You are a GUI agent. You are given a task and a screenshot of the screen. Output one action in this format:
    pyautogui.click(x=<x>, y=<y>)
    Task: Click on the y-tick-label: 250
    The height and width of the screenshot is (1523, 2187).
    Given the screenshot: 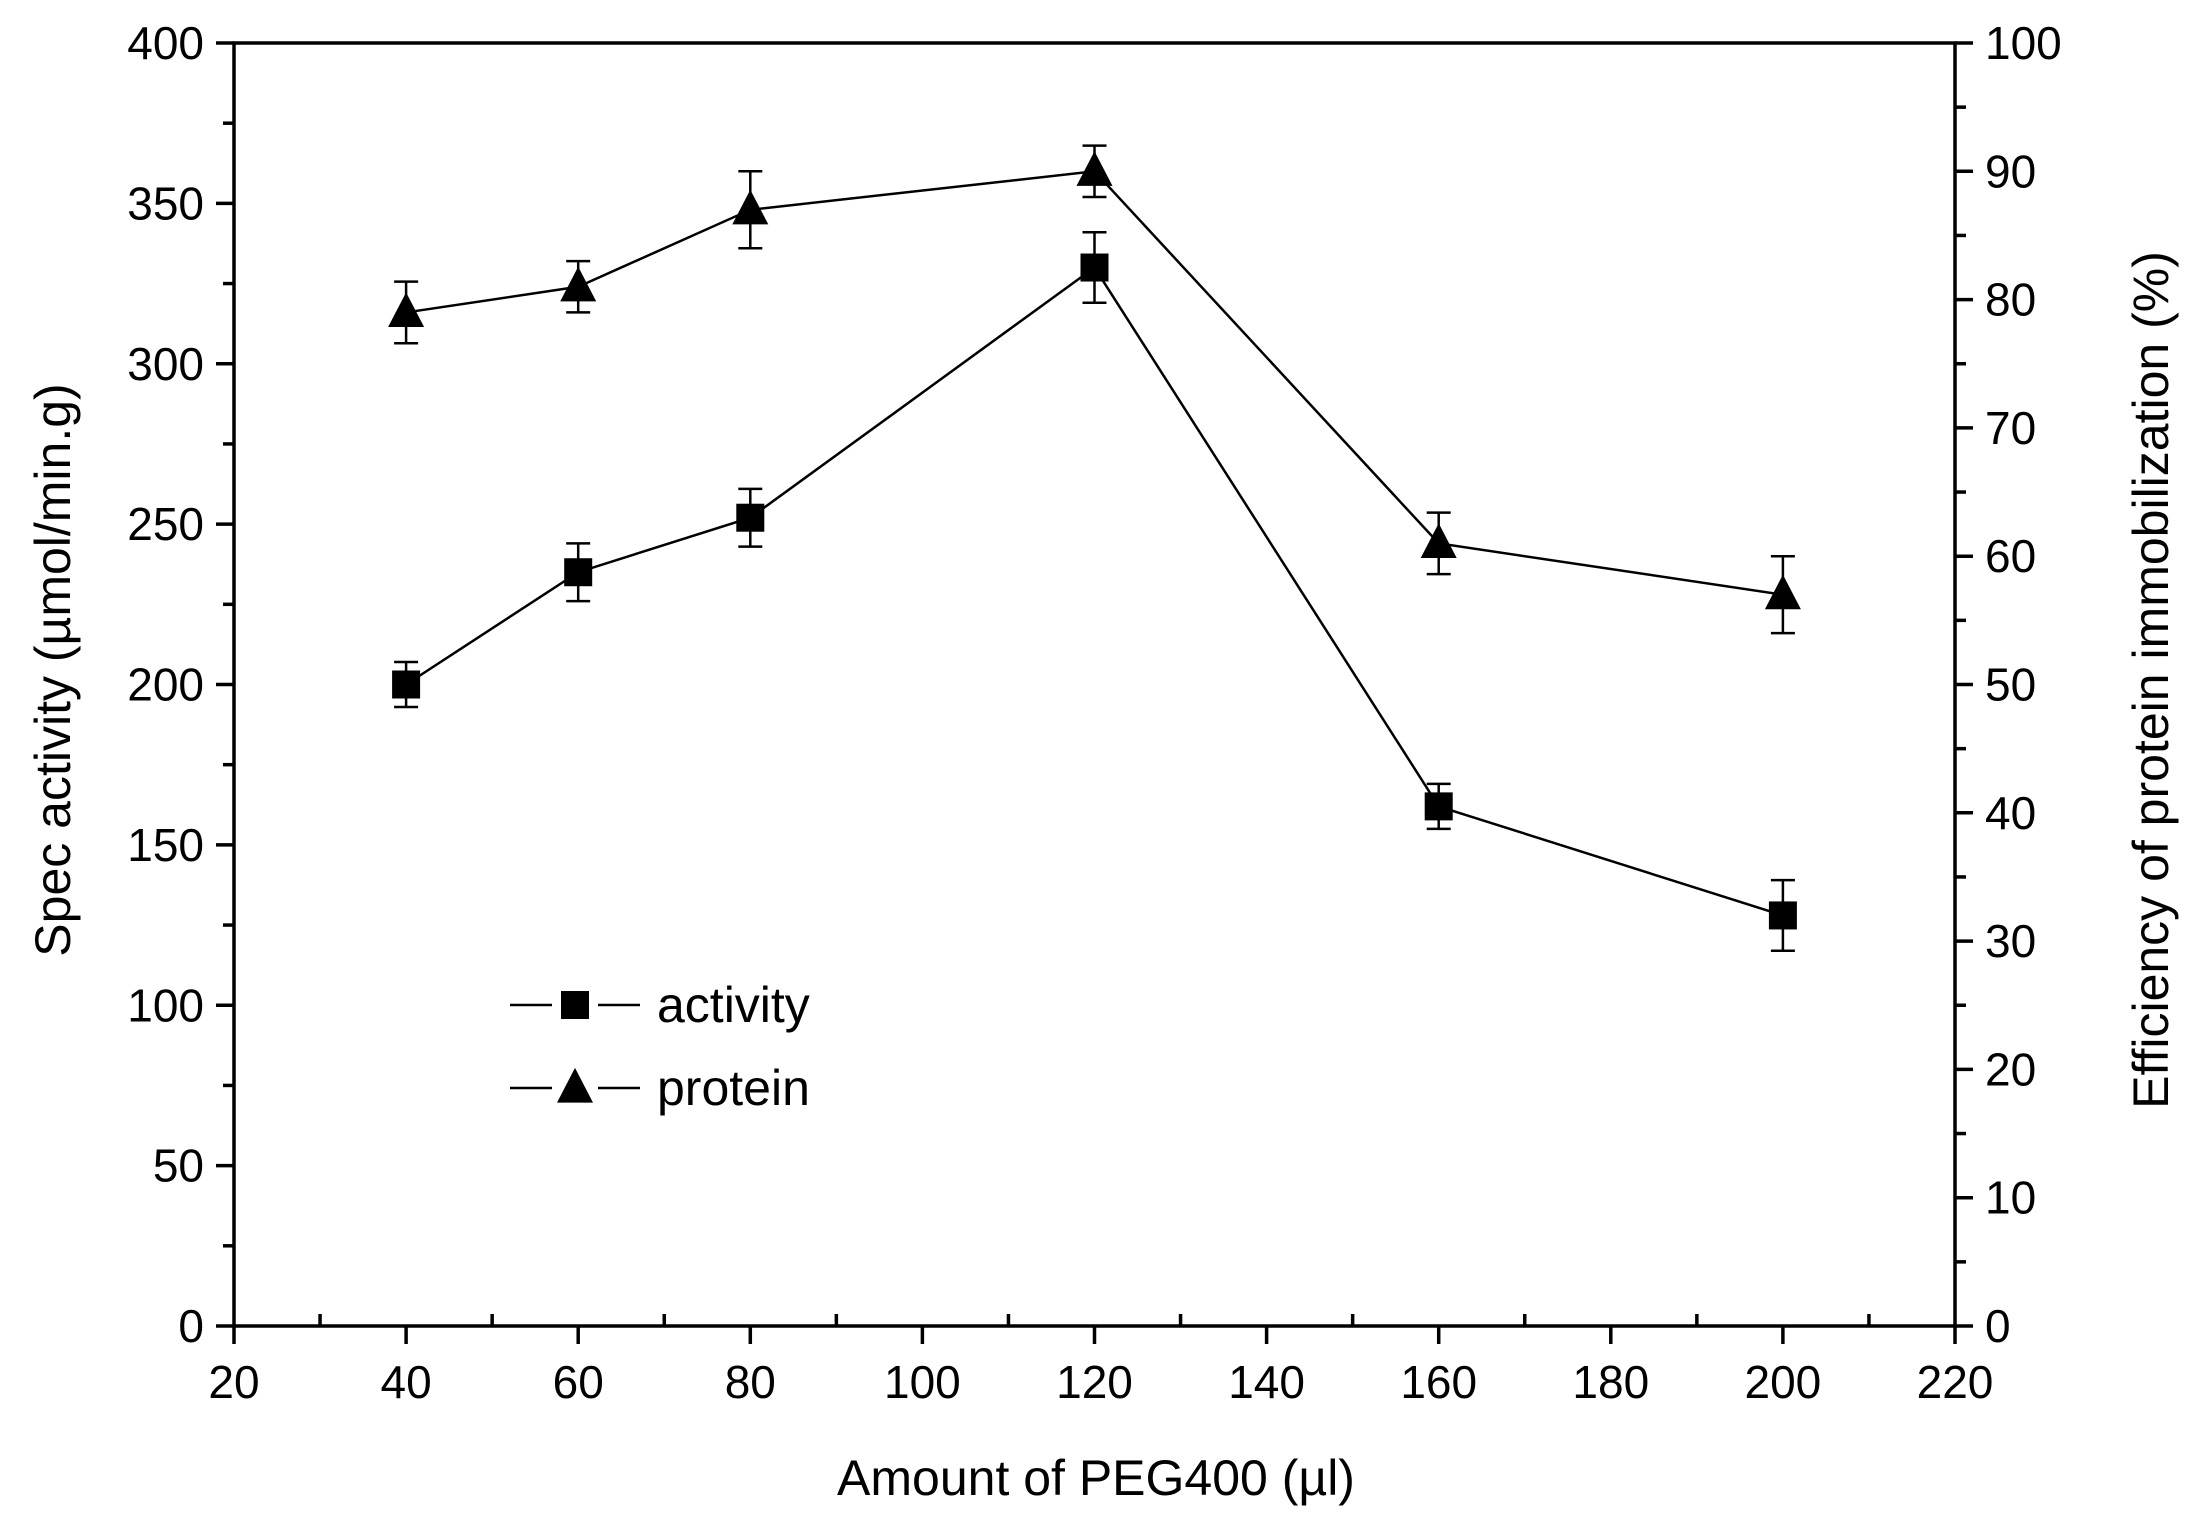 What is the action you would take?
    pyautogui.click(x=165, y=524)
    